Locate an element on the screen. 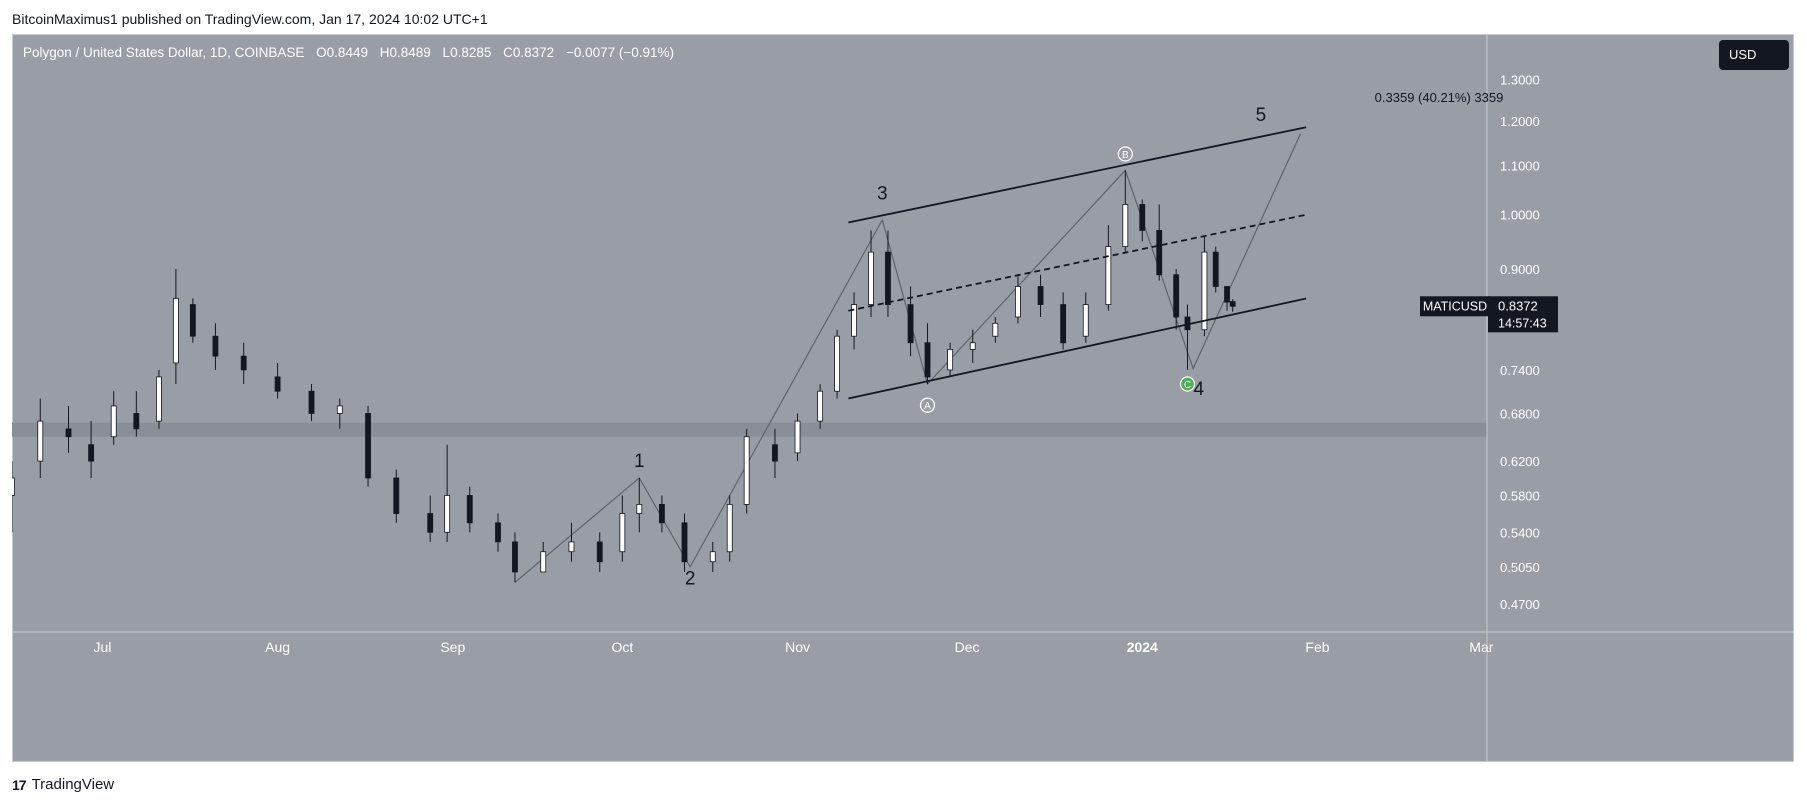 This screenshot has width=1807, height=809. tradingview-logo: 17 TradingView is located at coordinates (63, 784).